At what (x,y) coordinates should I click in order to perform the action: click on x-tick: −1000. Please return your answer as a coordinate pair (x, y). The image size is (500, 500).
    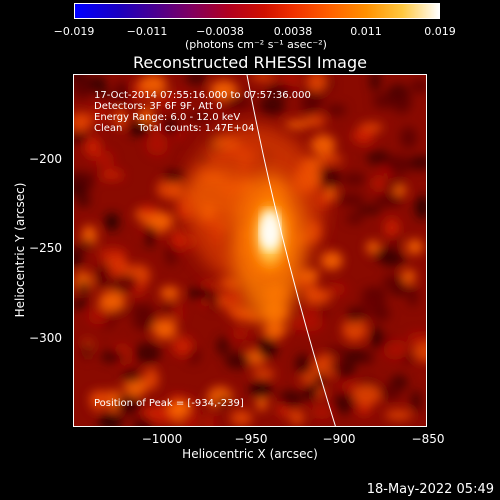
    Looking at the image, I should click on (162, 439).